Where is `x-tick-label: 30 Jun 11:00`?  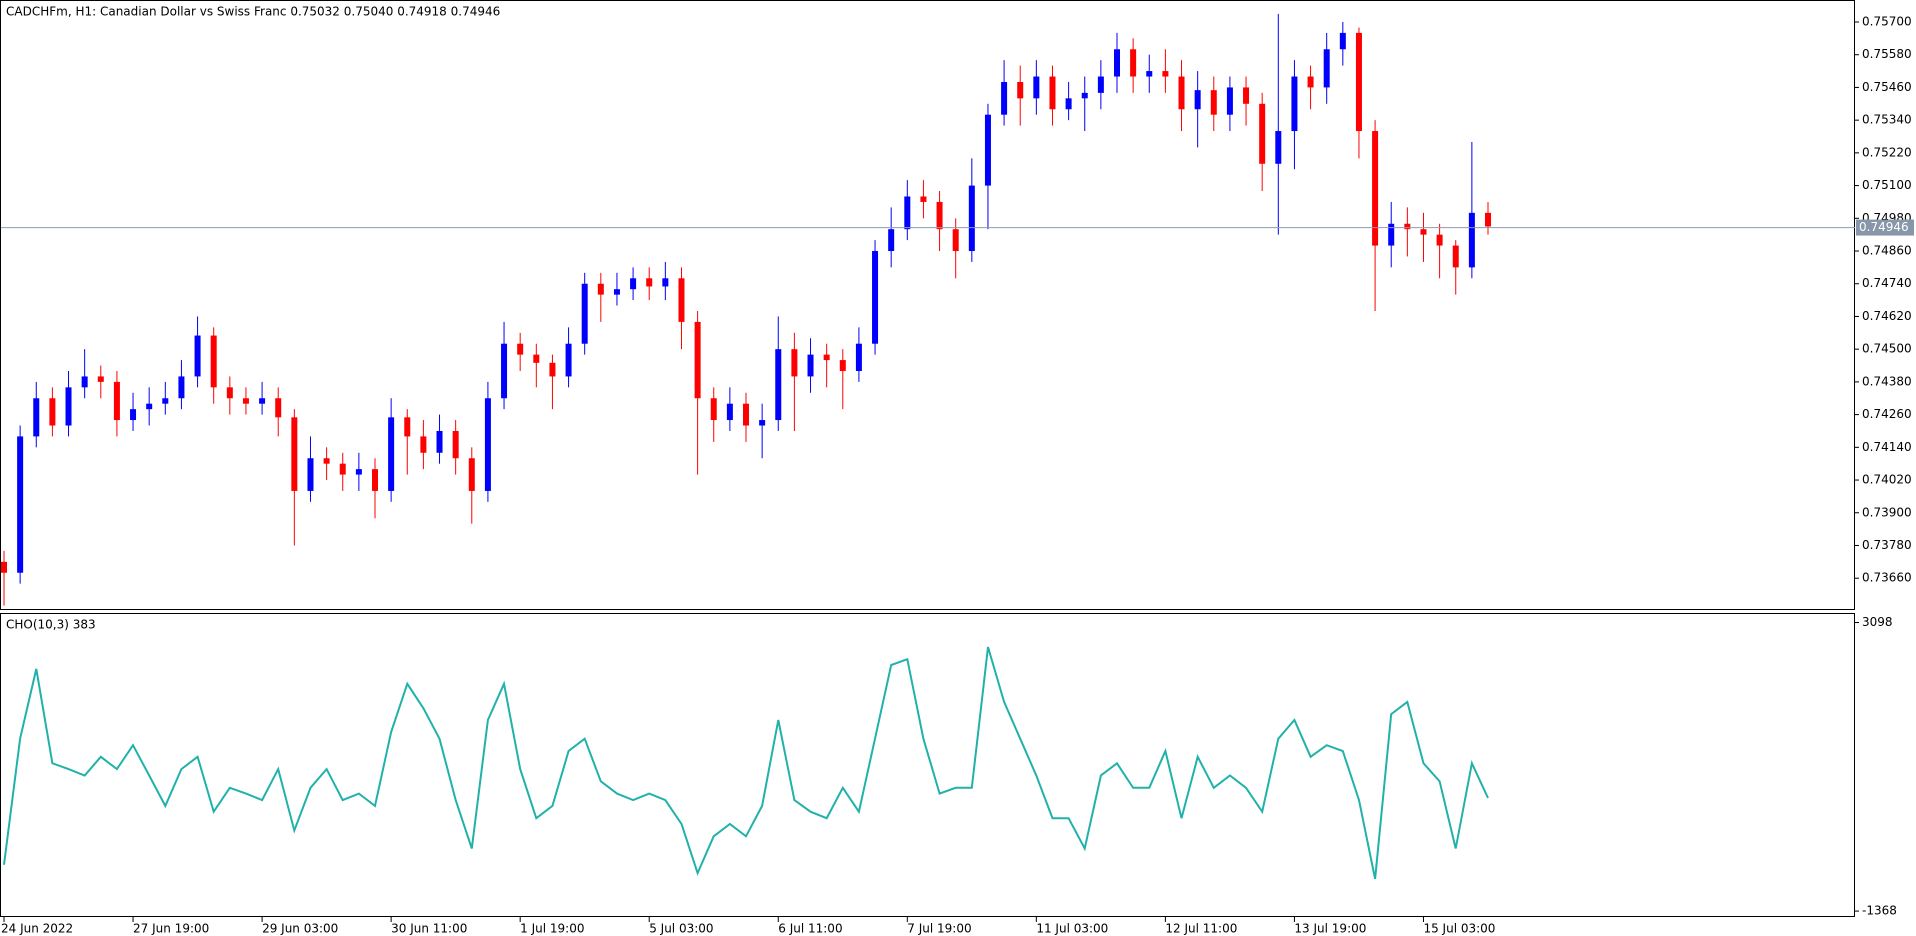
x-tick-label: 30 Jun 11:00 is located at coordinates (429, 929).